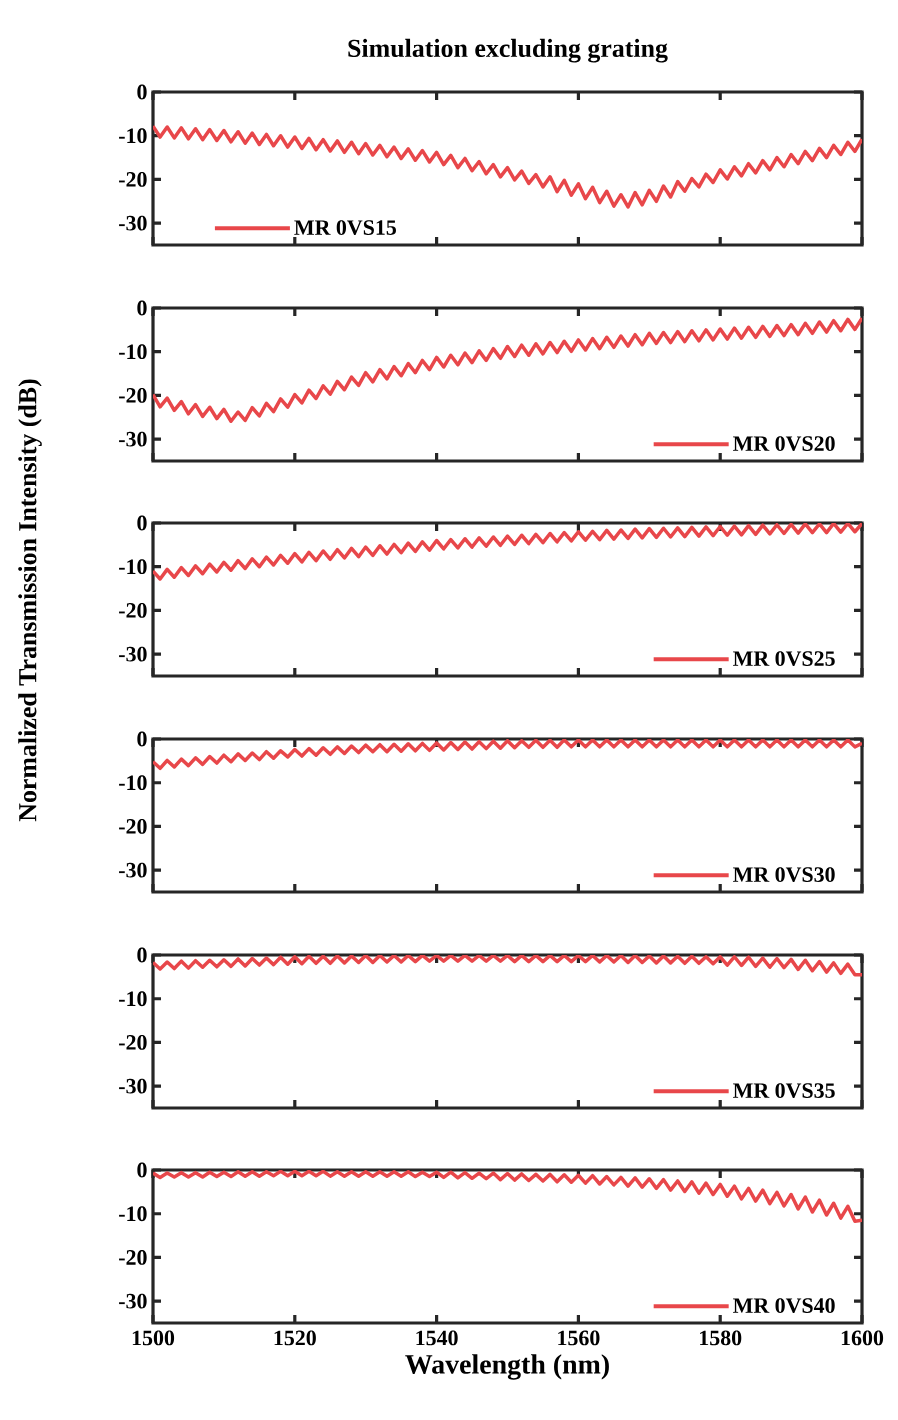 The image size is (898, 1420). I want to click on x-tick-label: 1540, so click(437, 1338).